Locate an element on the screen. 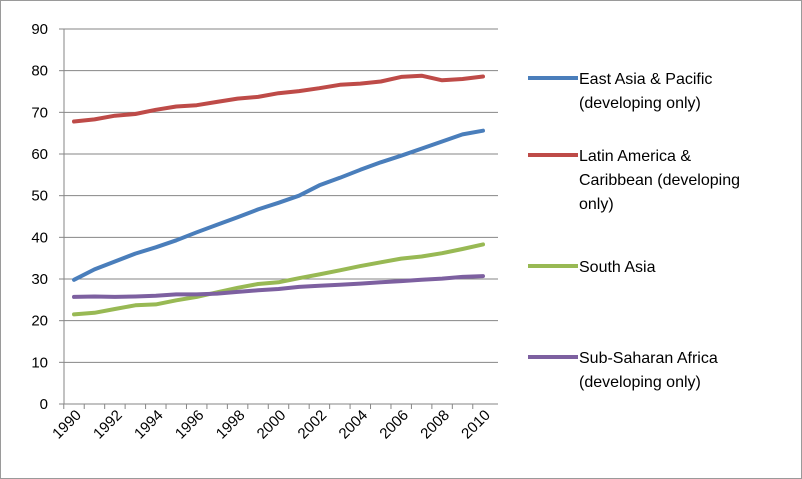 The width and height of the screenshot is (802, 479). x-tick-label: 2010 is located at coordinates (476, 425).